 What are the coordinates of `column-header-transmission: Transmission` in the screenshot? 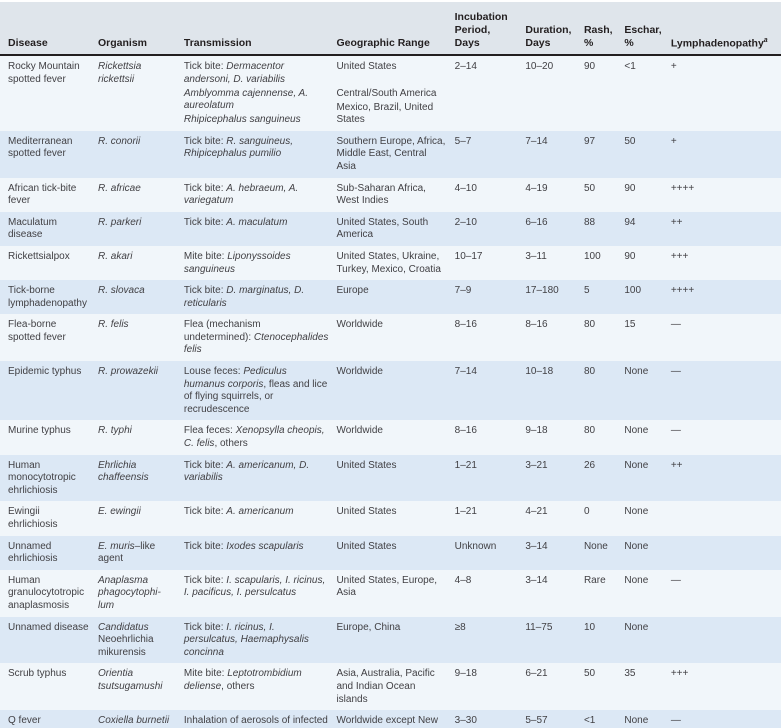 It's located at (260, 29).